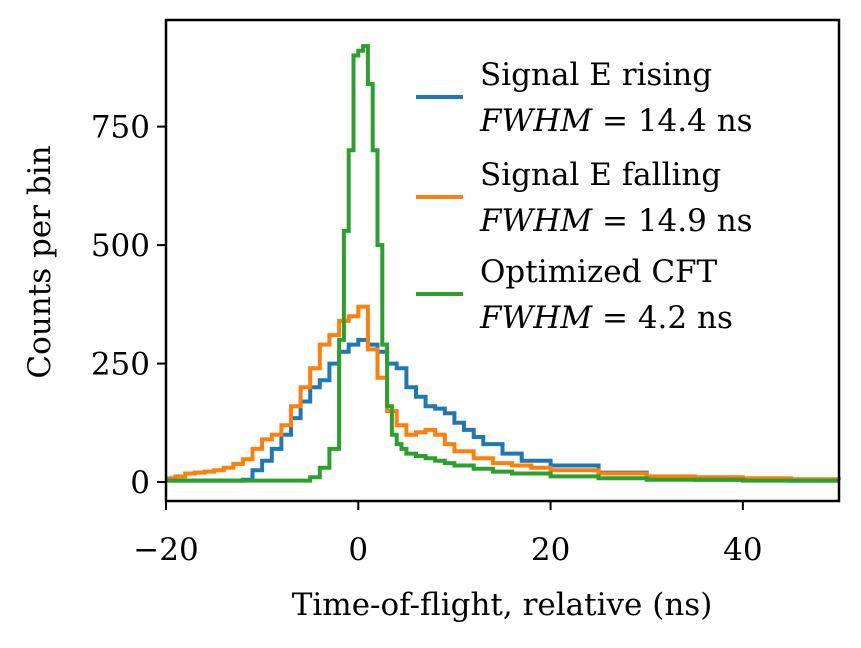  I want to click on legend-label: Signal E falling, so click(600, 175).